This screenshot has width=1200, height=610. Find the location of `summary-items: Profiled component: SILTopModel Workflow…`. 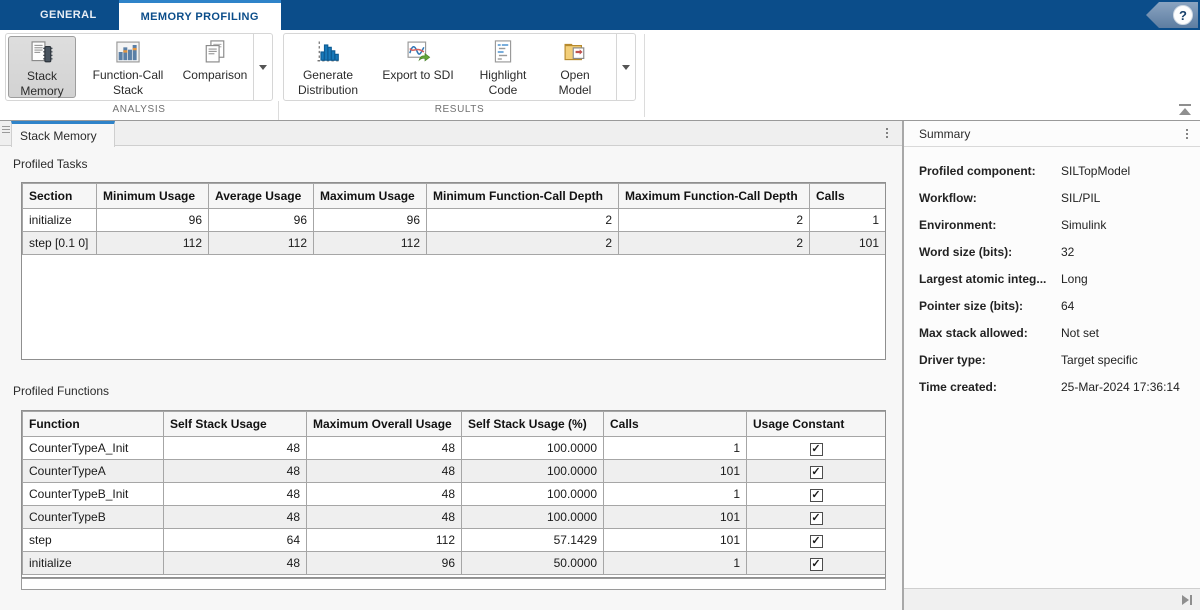

summary-items: Profiled component: SILTopModel Workflow… is located at coordinates (1052, 273).